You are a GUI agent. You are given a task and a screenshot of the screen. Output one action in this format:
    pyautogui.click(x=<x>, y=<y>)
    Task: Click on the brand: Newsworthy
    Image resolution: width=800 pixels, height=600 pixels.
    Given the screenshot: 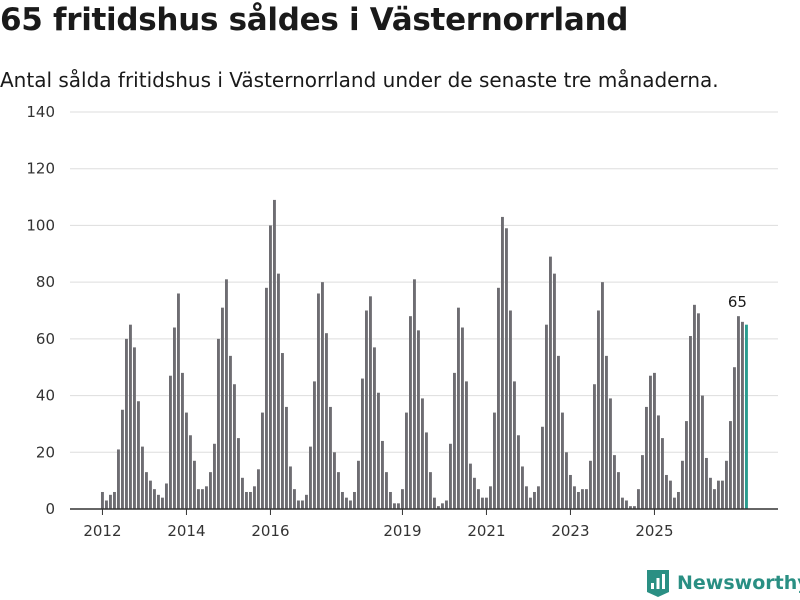 What is the action you would take?
    pyautogui.click(x=722, y=583)
    